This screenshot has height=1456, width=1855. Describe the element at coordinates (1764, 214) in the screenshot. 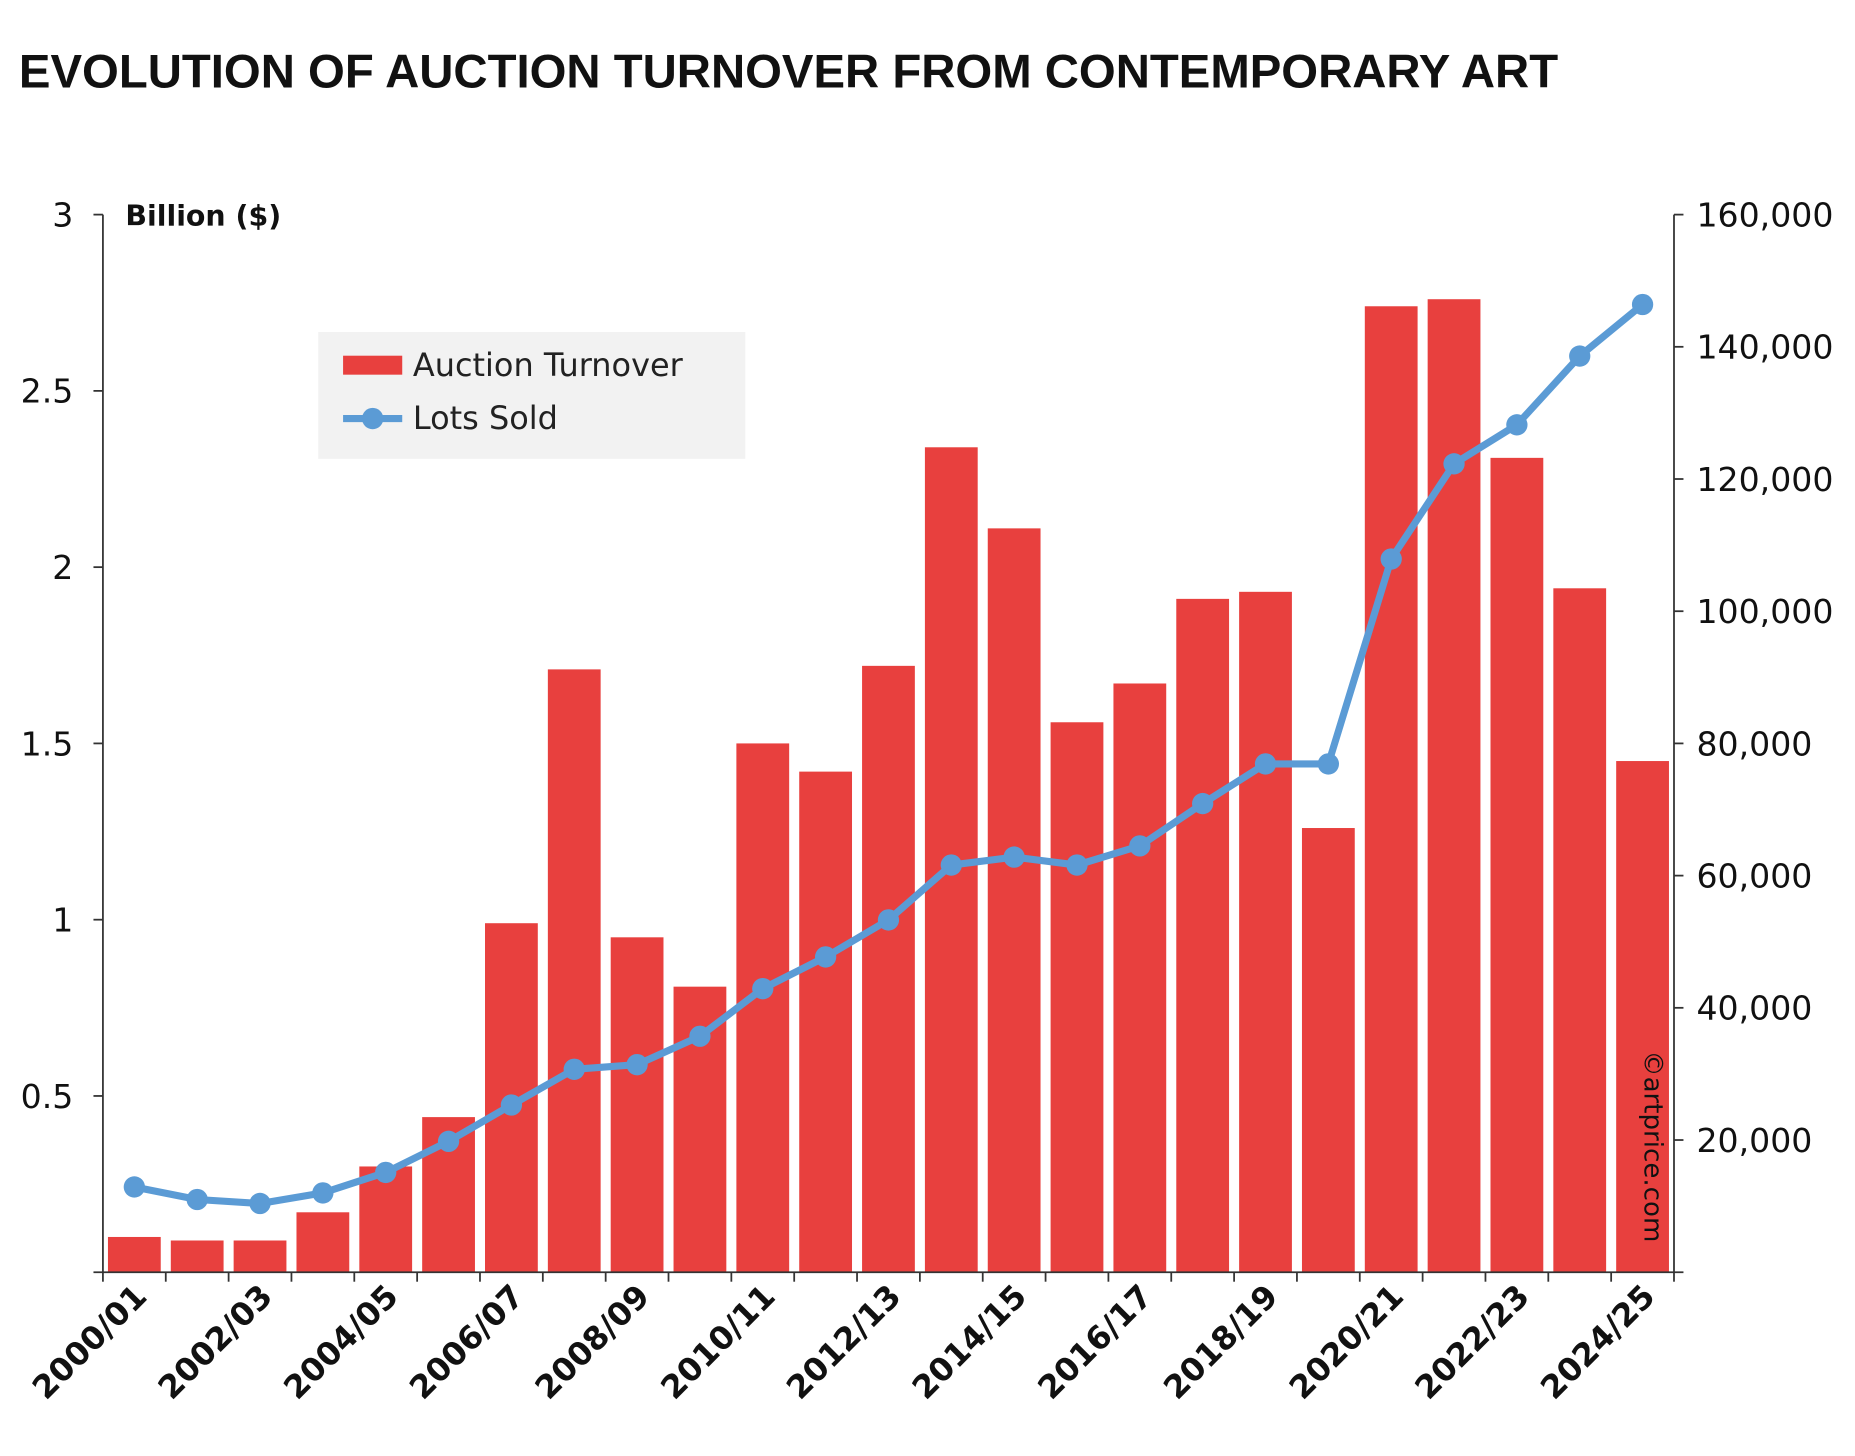

I see `right-tick-label: 160,000` at that location.